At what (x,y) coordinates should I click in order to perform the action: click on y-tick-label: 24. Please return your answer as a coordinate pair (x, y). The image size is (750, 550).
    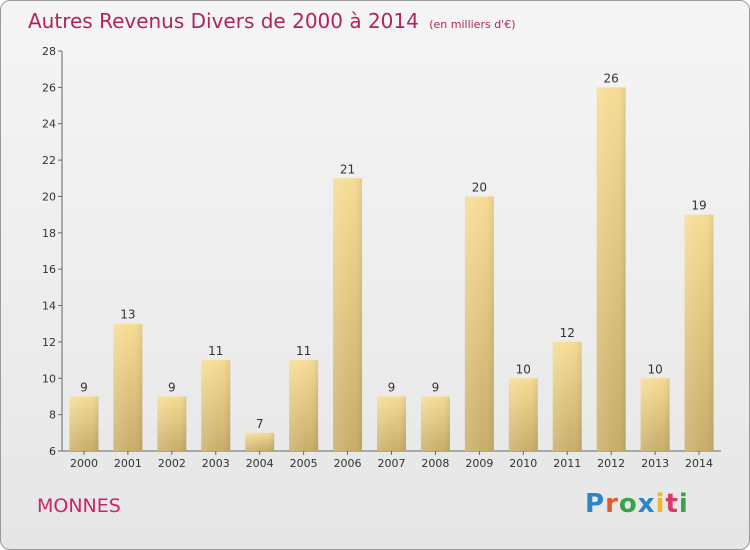
    Looking at the image, I should click on (49, 124).